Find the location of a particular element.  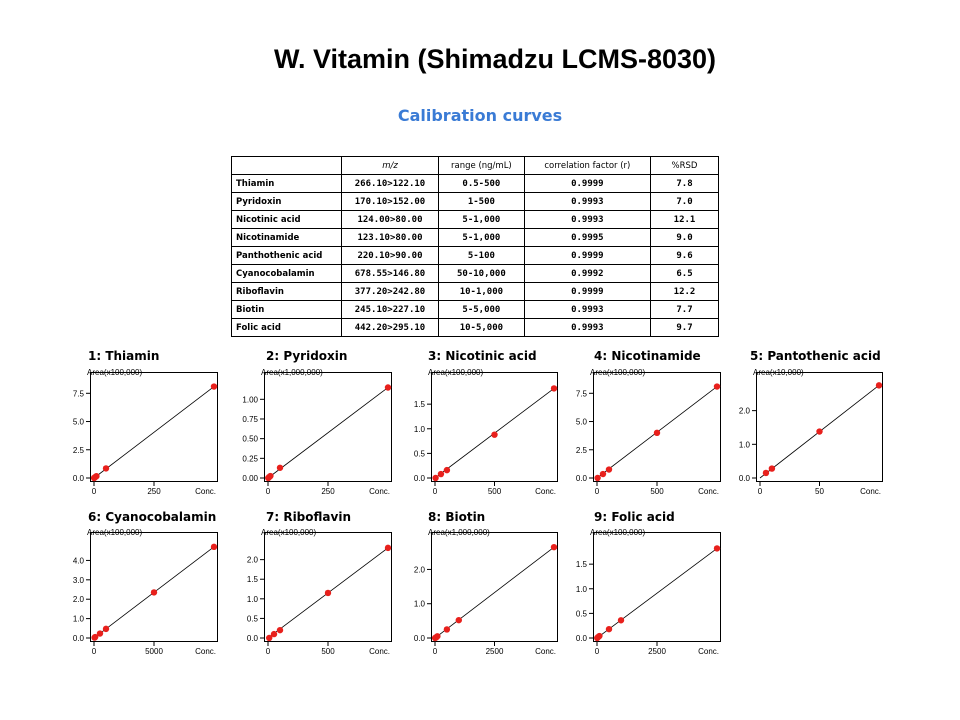

table-cell: 170.10>152.00 is located at coordinates (390, 201).